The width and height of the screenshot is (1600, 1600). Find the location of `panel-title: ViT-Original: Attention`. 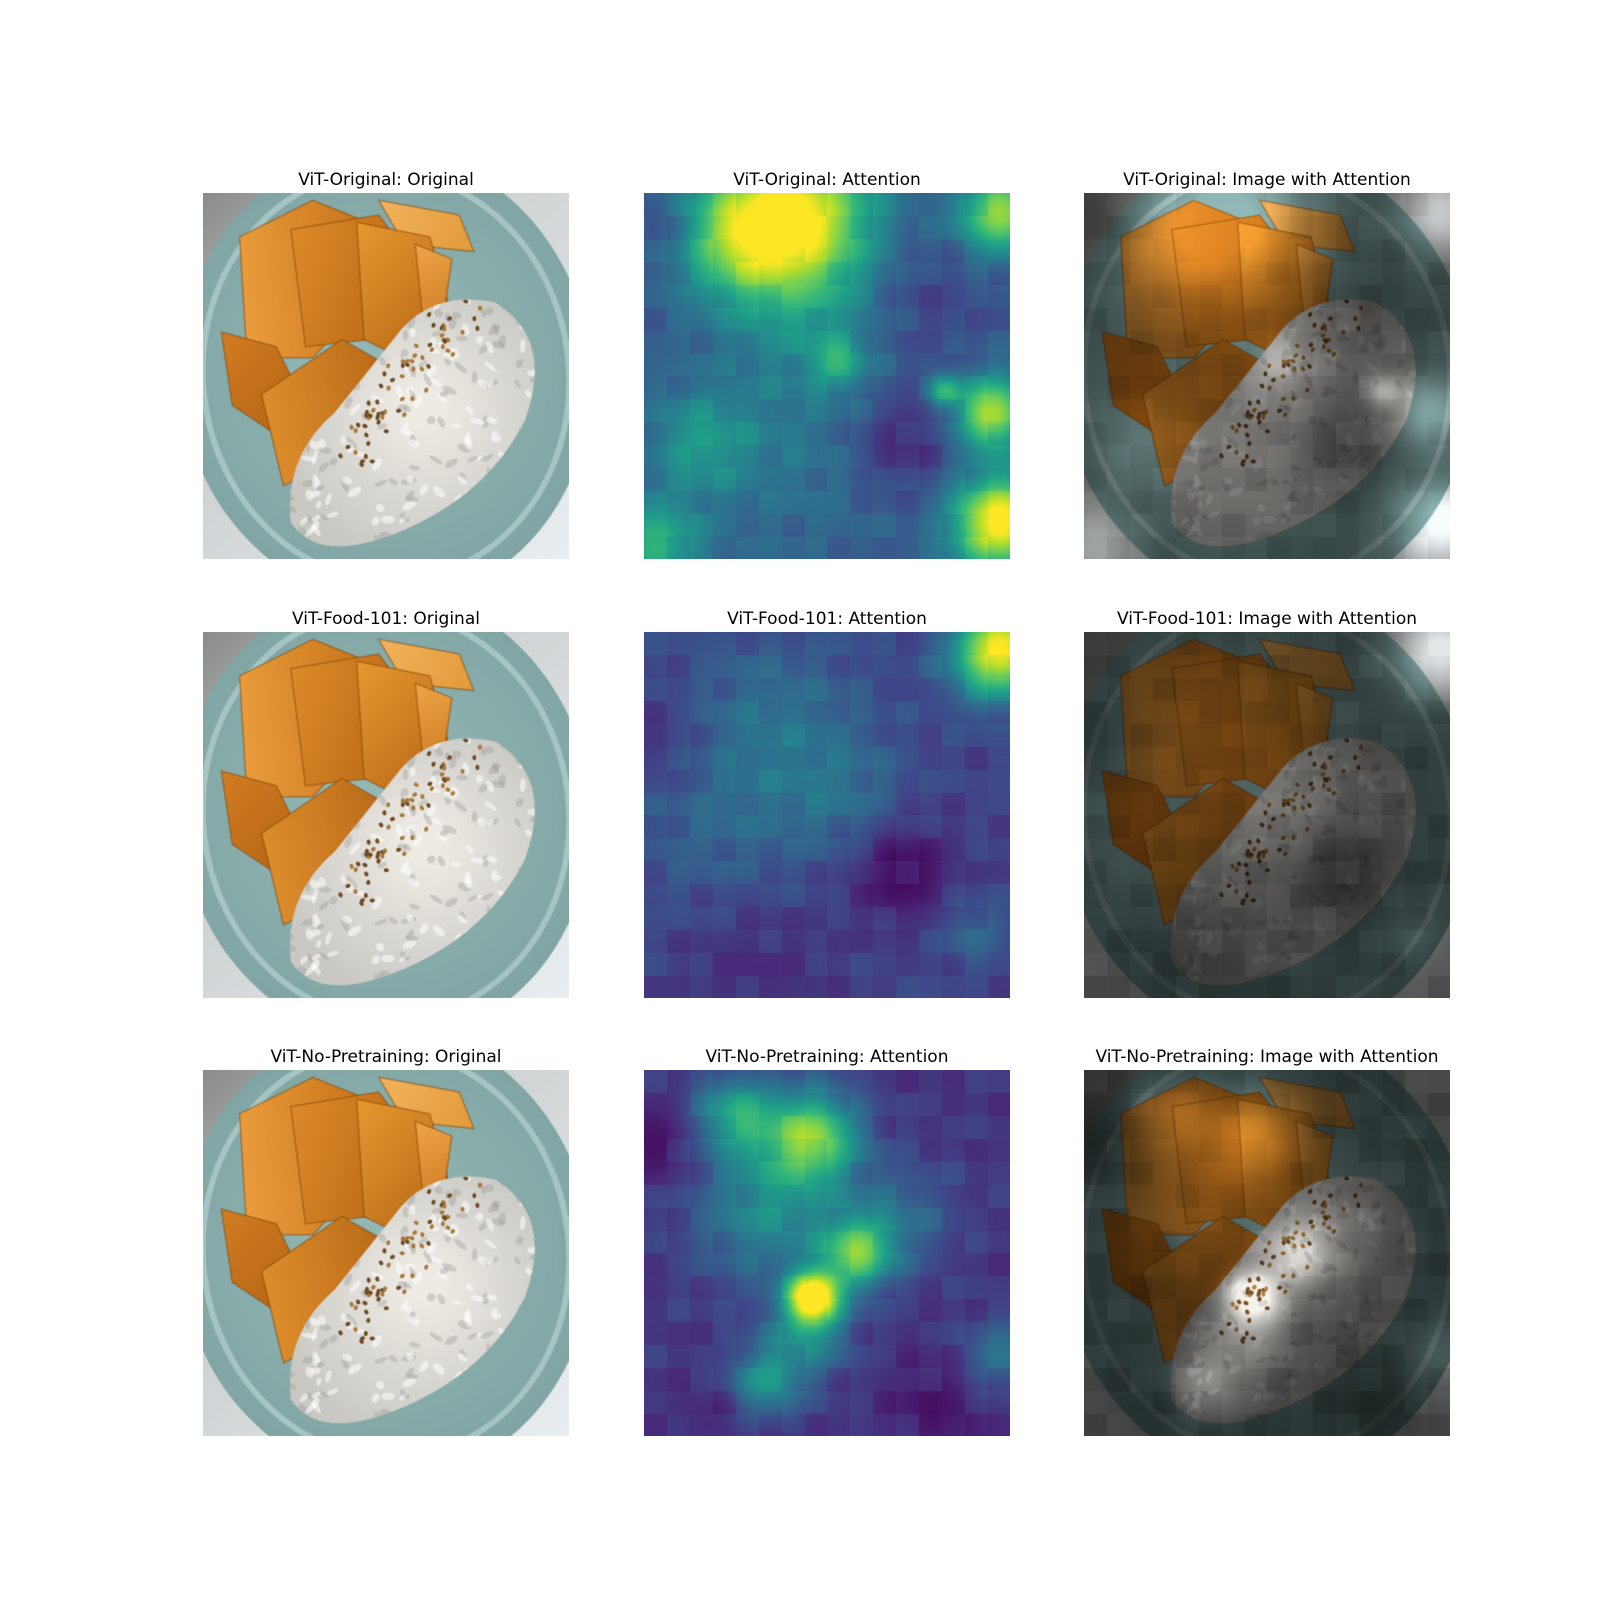

panel-title: ViT-Original: Attention is located at coordinates (827, 180).